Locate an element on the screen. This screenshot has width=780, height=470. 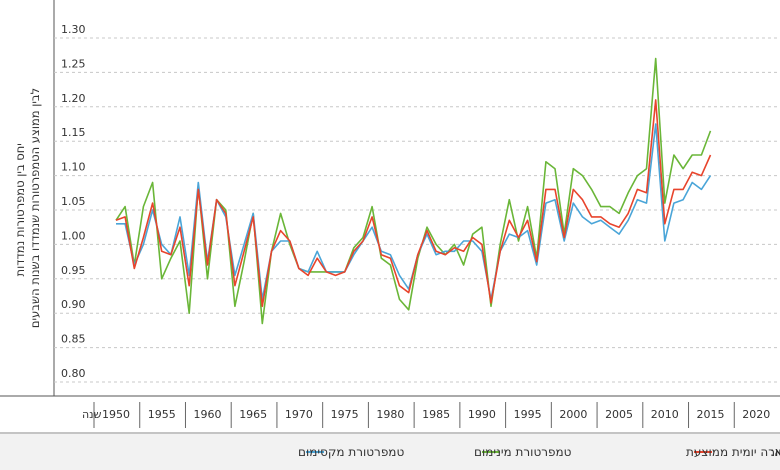
legend-title: מקרא: is located at coordinates (775, 451).